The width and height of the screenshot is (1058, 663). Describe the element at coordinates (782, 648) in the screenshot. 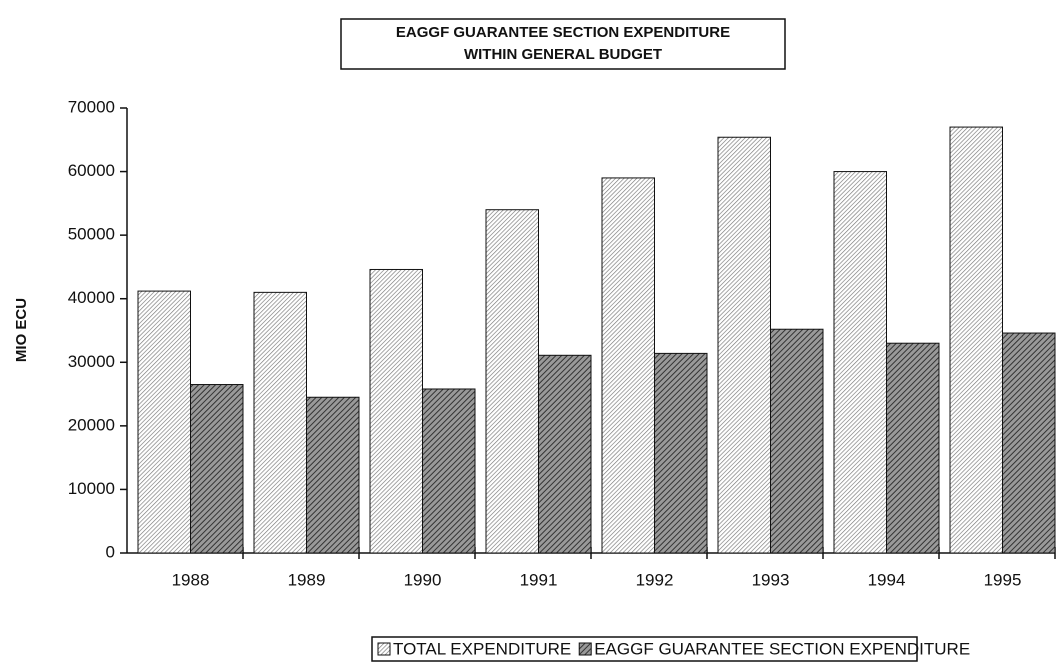

I see `legend-label: EAGGF GUARANTEE SECTION EXPENDITURE` at that location.